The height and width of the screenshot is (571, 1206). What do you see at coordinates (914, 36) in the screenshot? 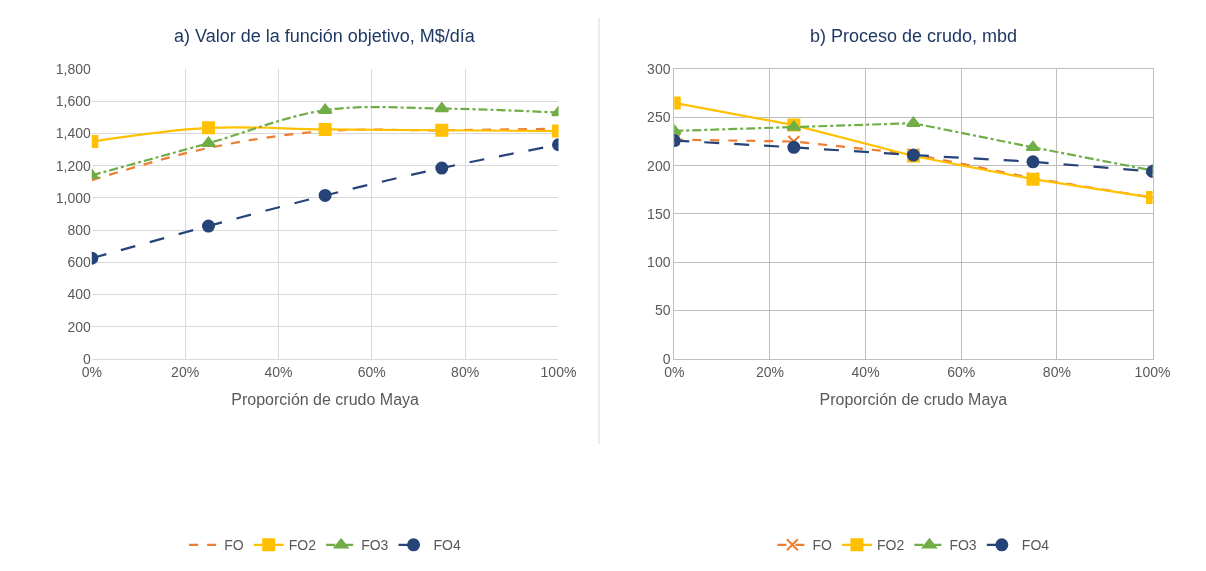
I see `chart-title: b) Proceso de crudo, mbd` at bounding box center [914, 36].